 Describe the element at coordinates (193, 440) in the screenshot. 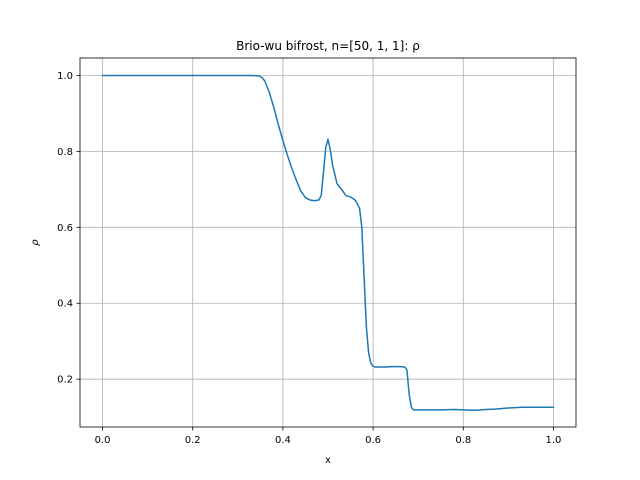

I see `x-tick-label: 0.2` at that location.